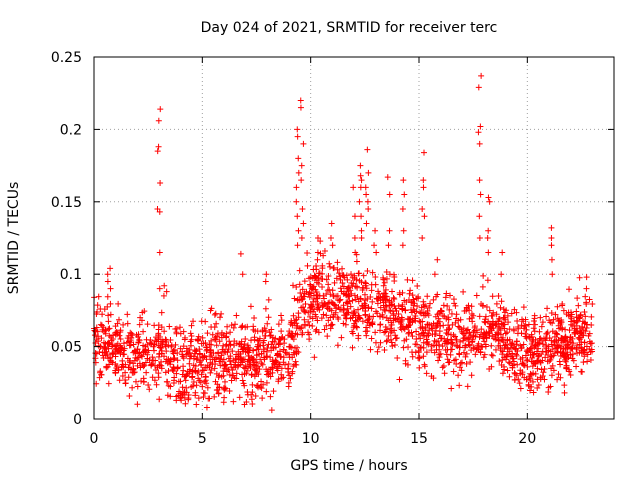 The width and height of the screenshot is (640, 480). What do you see at coordinates (66, 348) in the screenshot?
I see `y-tick-label: 0.05` at bounding box center [66, 348].